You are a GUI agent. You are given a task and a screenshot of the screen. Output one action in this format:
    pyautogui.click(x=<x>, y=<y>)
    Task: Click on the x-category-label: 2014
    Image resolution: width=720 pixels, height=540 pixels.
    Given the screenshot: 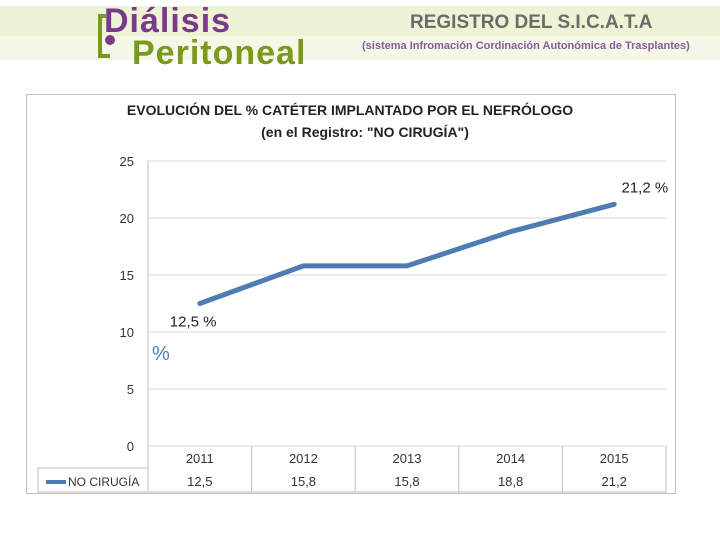 What is the action you would take?
    pyautogui.click(x=510, y=458)
    